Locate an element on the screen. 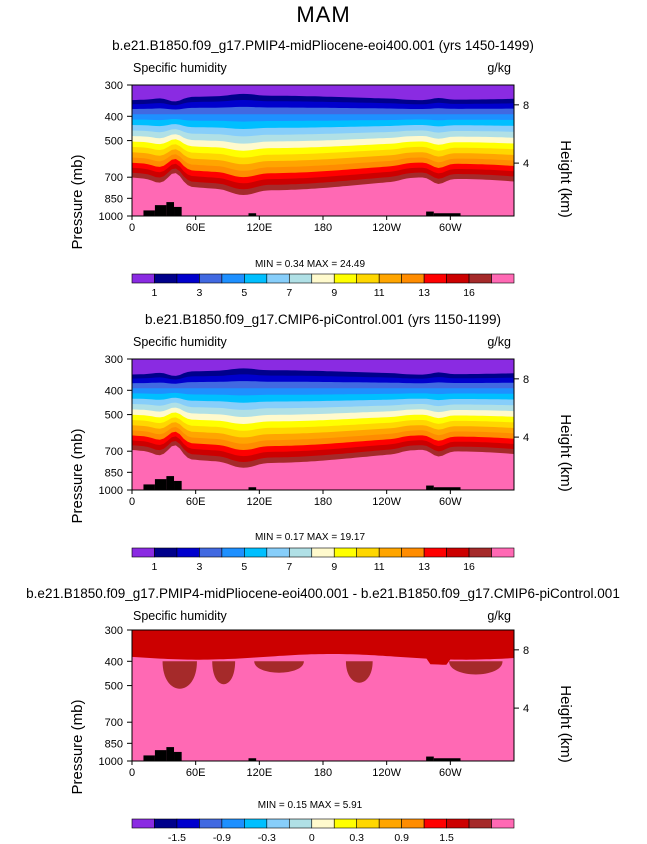 The width and height of the screenshot is (647, 844). colorbar-label: 1.5 is located at coordinates (446, 838).